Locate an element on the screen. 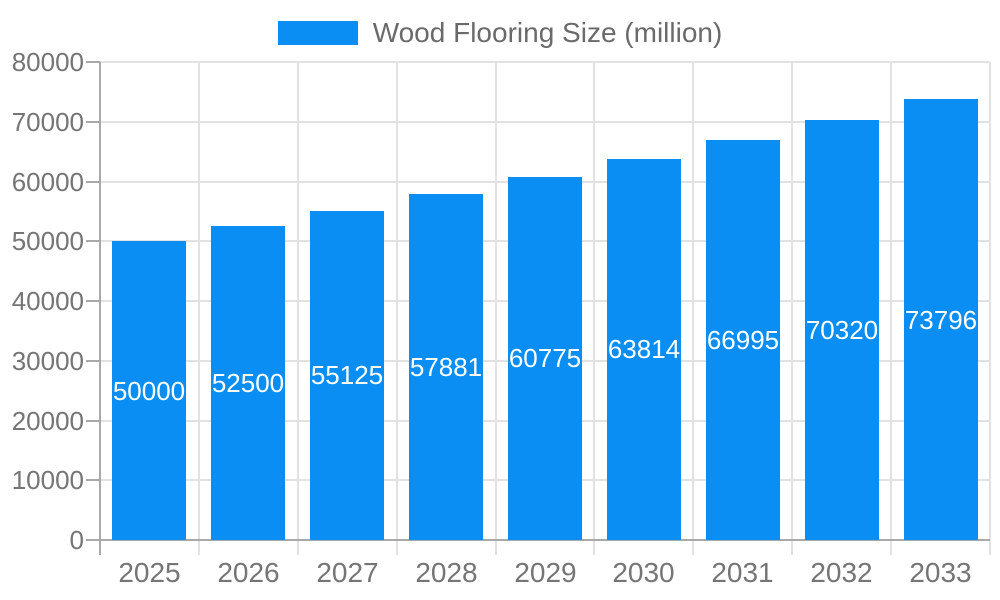  x-tick-label: 2033 is located at coordinates (940, 572).